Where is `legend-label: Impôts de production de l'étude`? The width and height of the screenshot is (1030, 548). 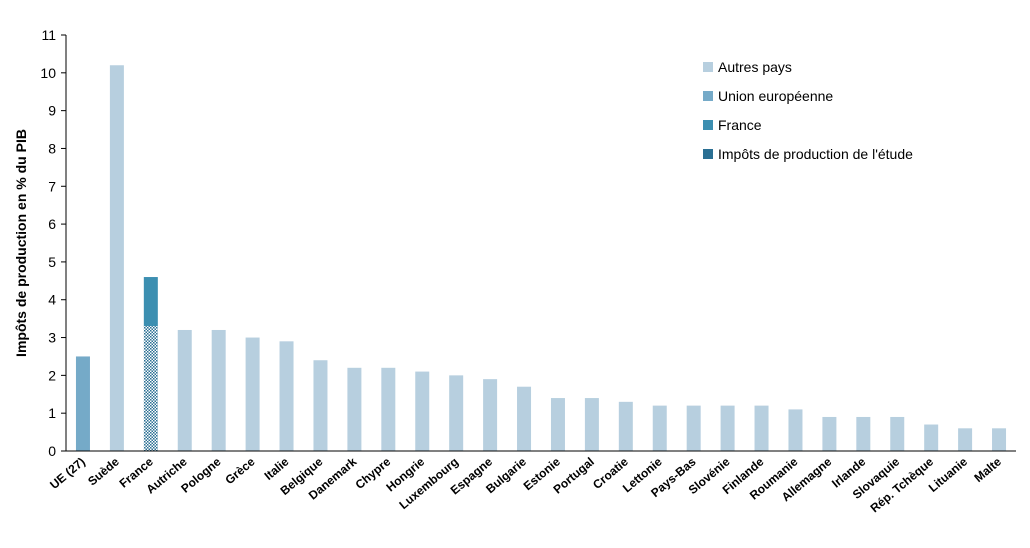
legend-label: Impôts de production de l'étude is located at coordinates (815, 154).